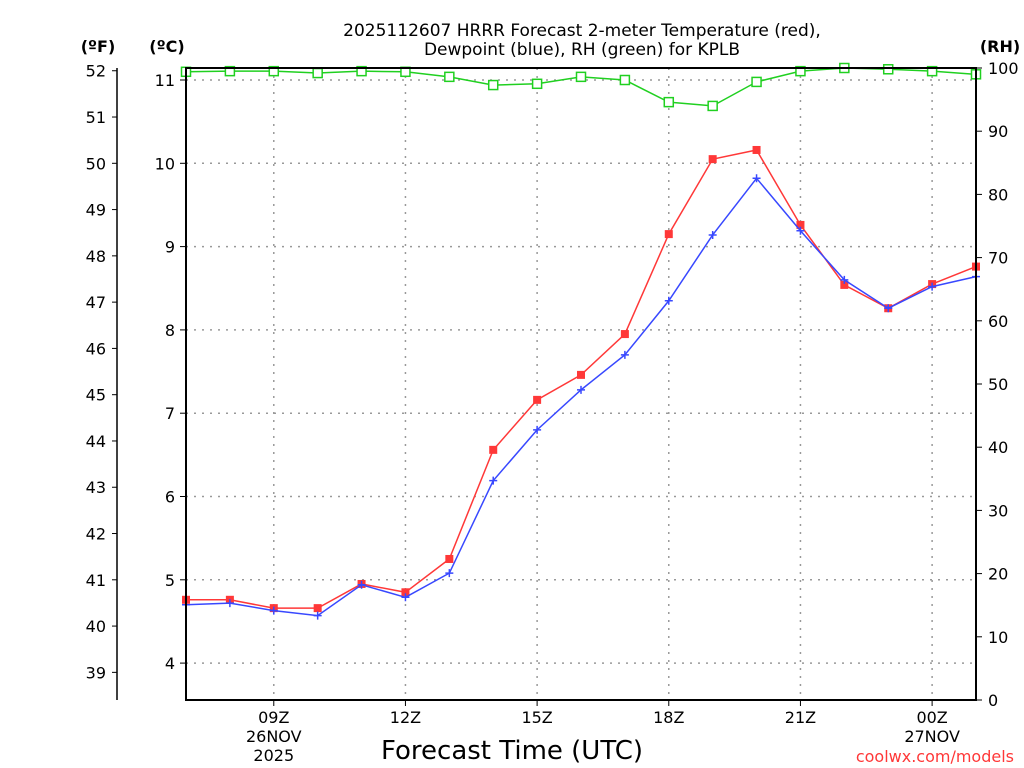 The image size is (1024, 768). Describe the element at coordinates (536, 717) in the screenshot. I see `x-tick-label: 15Z` at that location.